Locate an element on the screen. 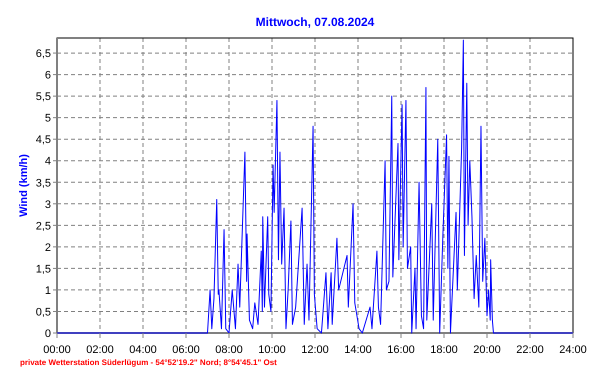 This screenshot has height=384, width=592. y-tick-label: 4,5 is located at coordinates (43, 140).